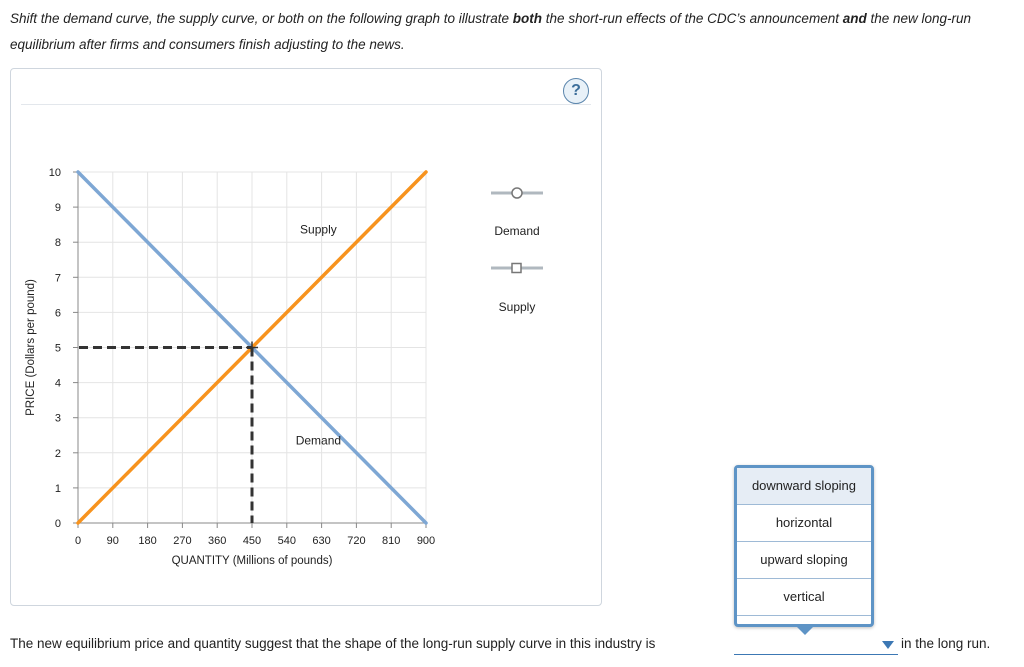 The image size is (1024, 667). Describe the element at coordinates (946, 643) in the screenshot. I see `question-suffix: in the long run.` at that location.